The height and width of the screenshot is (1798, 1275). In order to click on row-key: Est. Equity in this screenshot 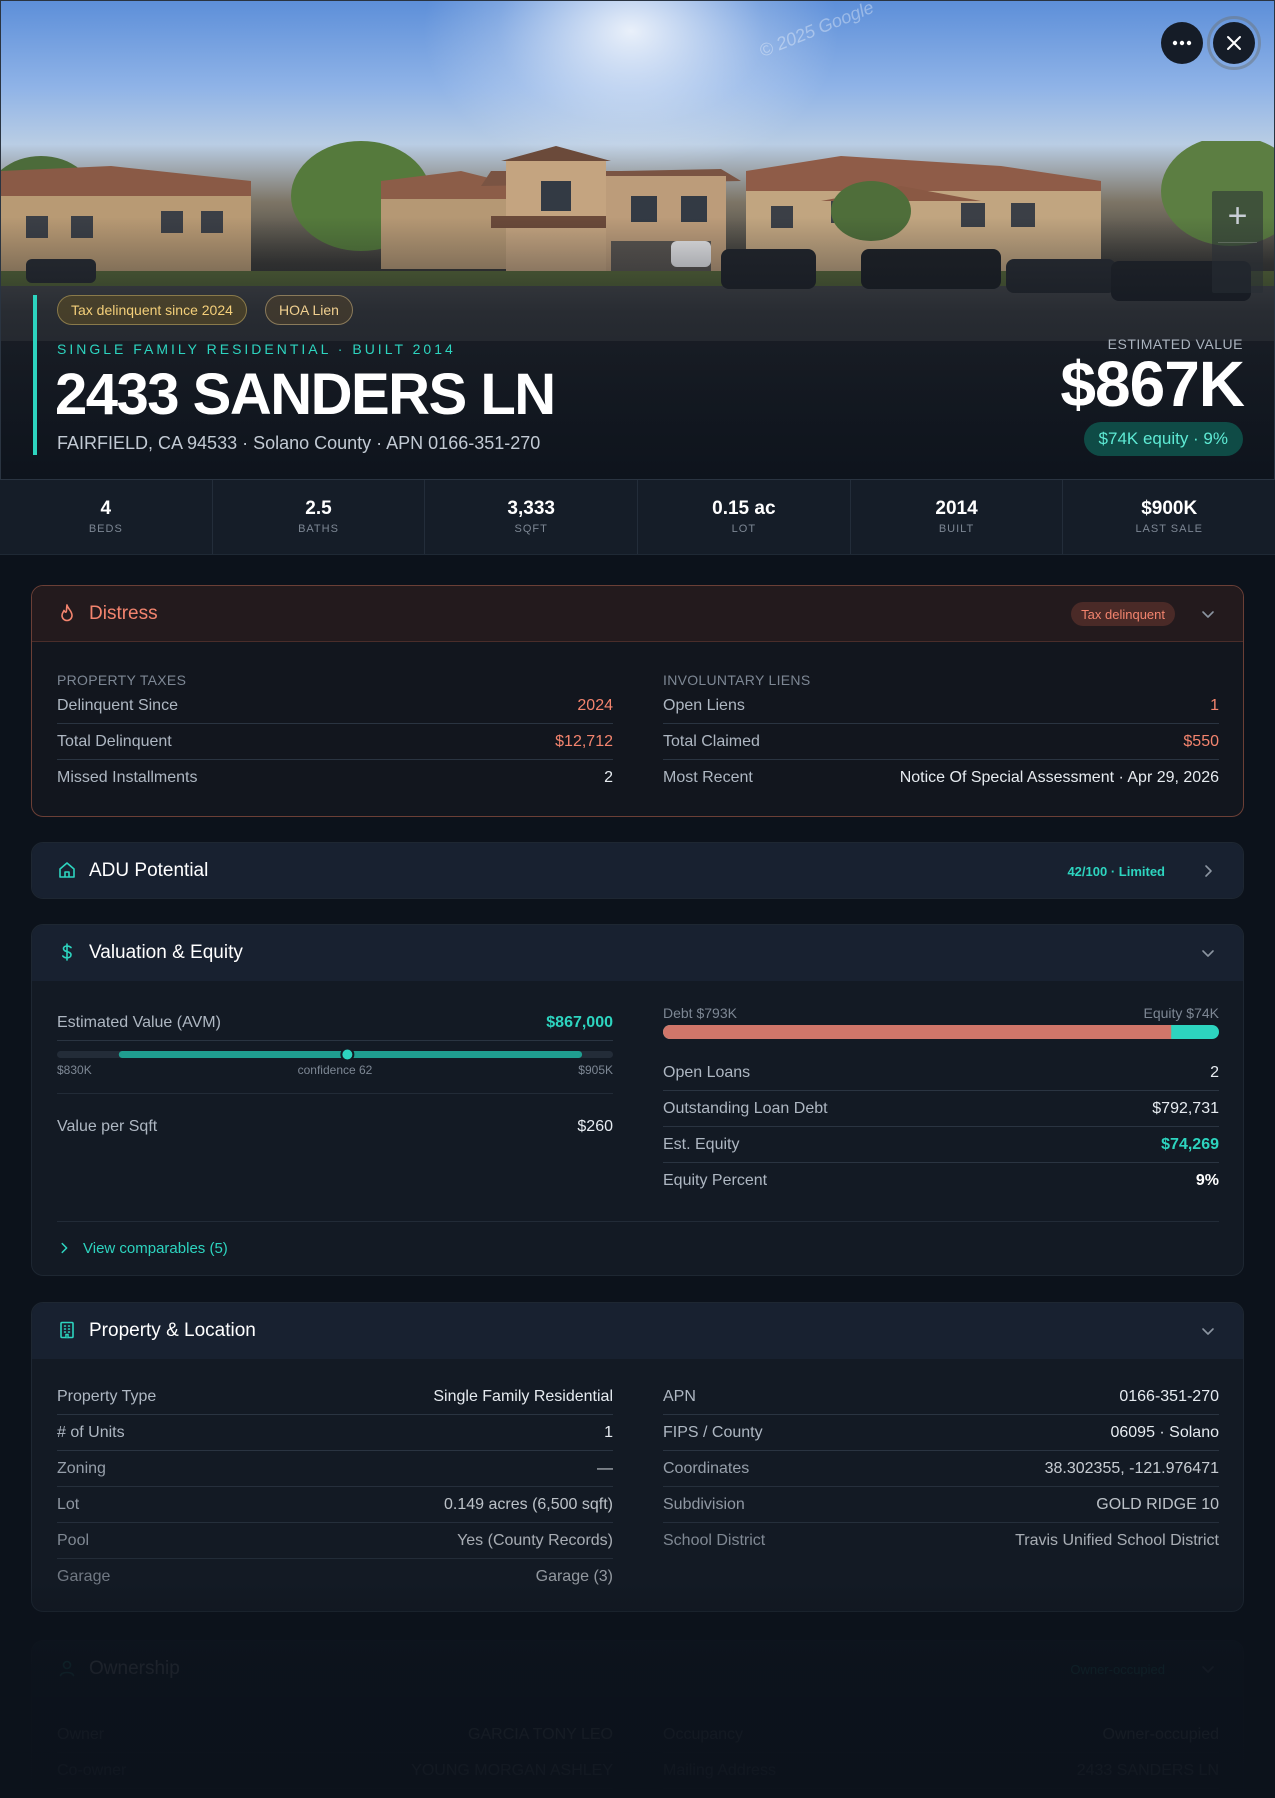, I will do `click(701, 1144)`.